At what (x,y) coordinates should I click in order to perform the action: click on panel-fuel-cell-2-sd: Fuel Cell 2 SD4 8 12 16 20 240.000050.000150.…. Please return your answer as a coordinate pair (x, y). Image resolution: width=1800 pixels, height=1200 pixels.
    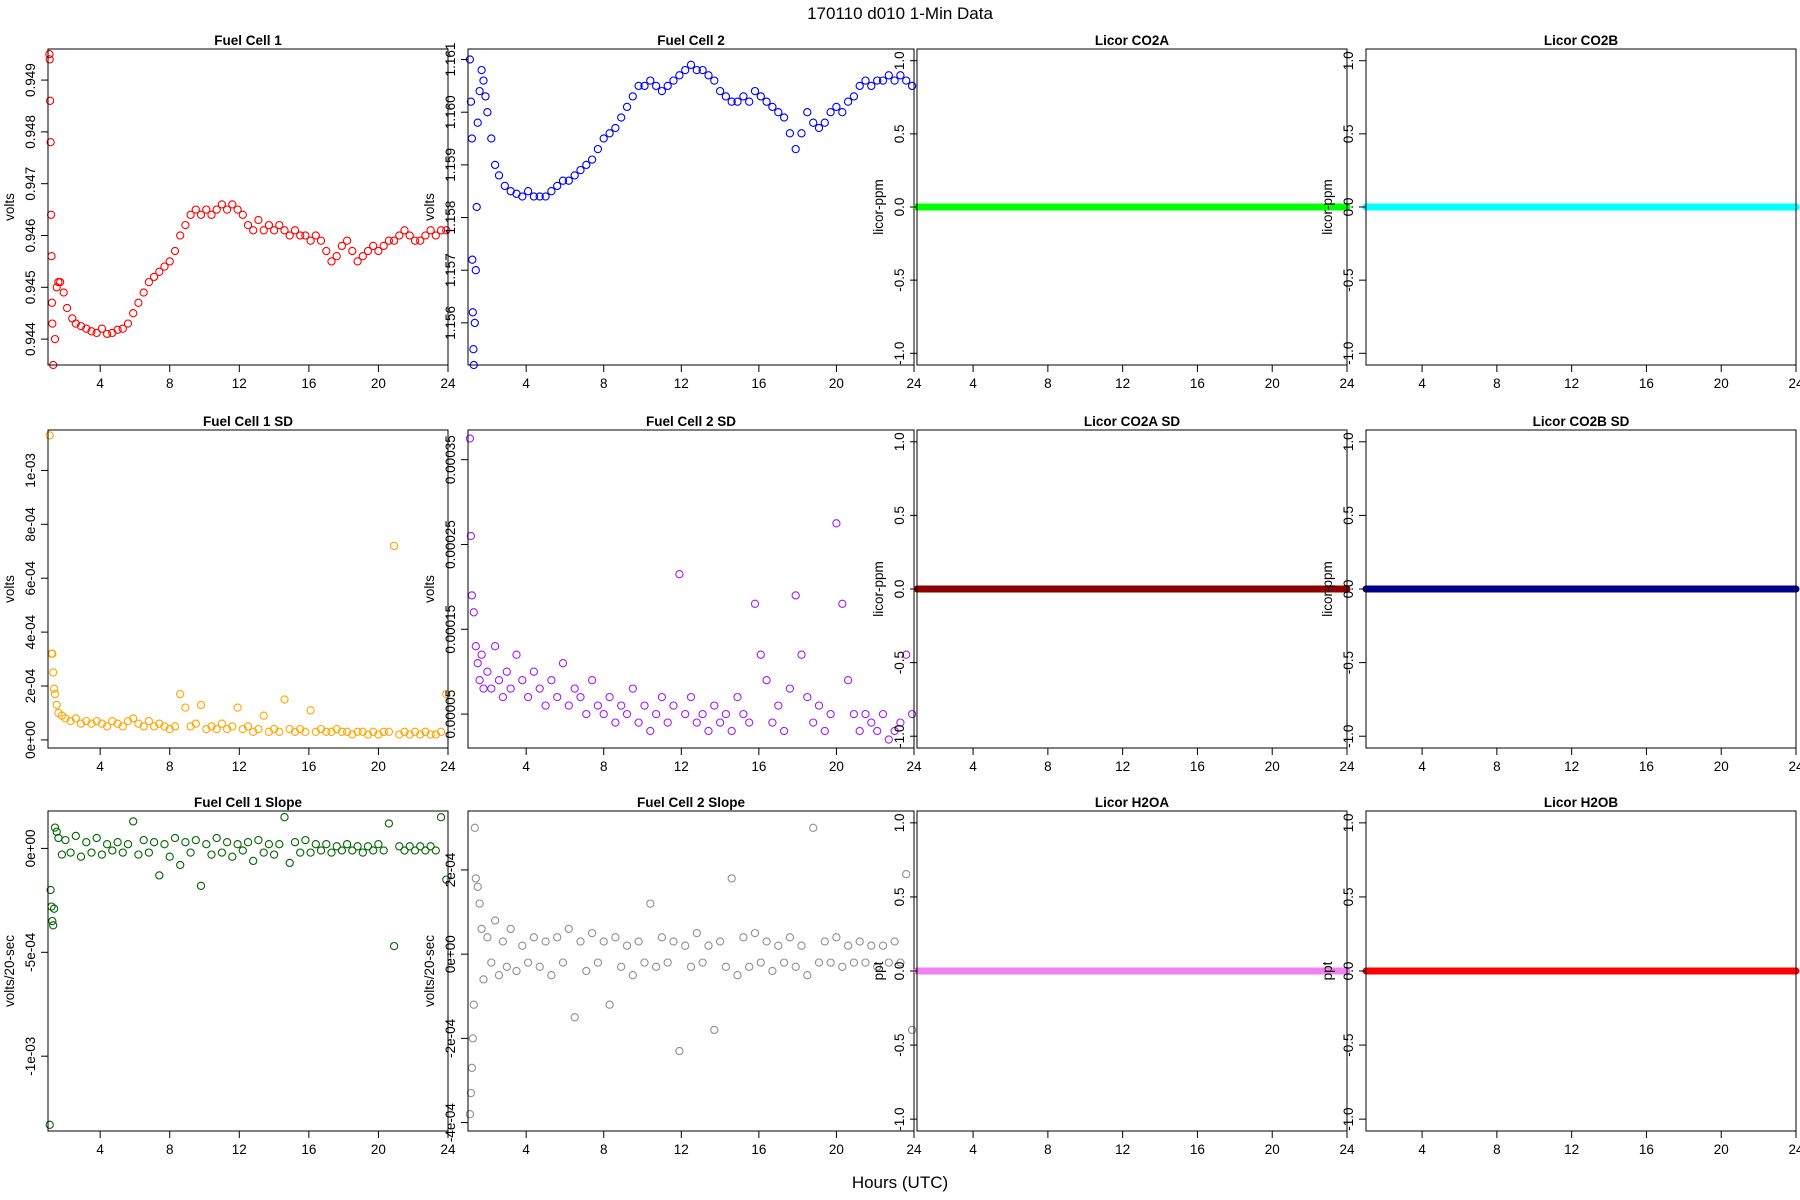
    Looking at the image, I should click on (672, 594).